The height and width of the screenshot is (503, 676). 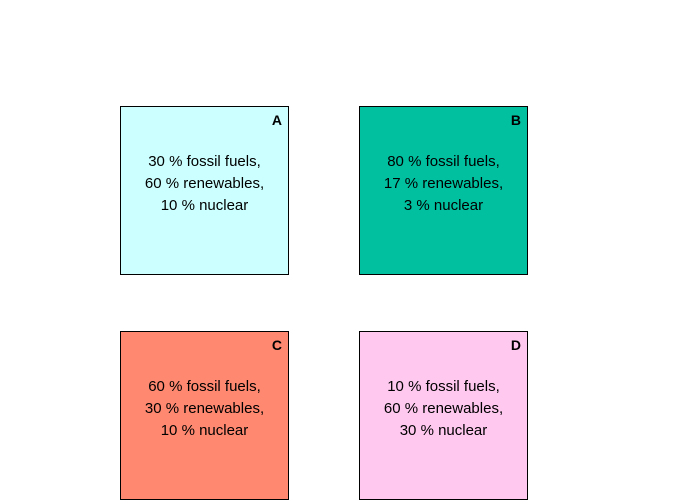 What do you see at coordinates (443, 161) in the screenshot?
I see `fossil-fuels-share: 80 % fossil fuels,` at bounding box center [443, 161].